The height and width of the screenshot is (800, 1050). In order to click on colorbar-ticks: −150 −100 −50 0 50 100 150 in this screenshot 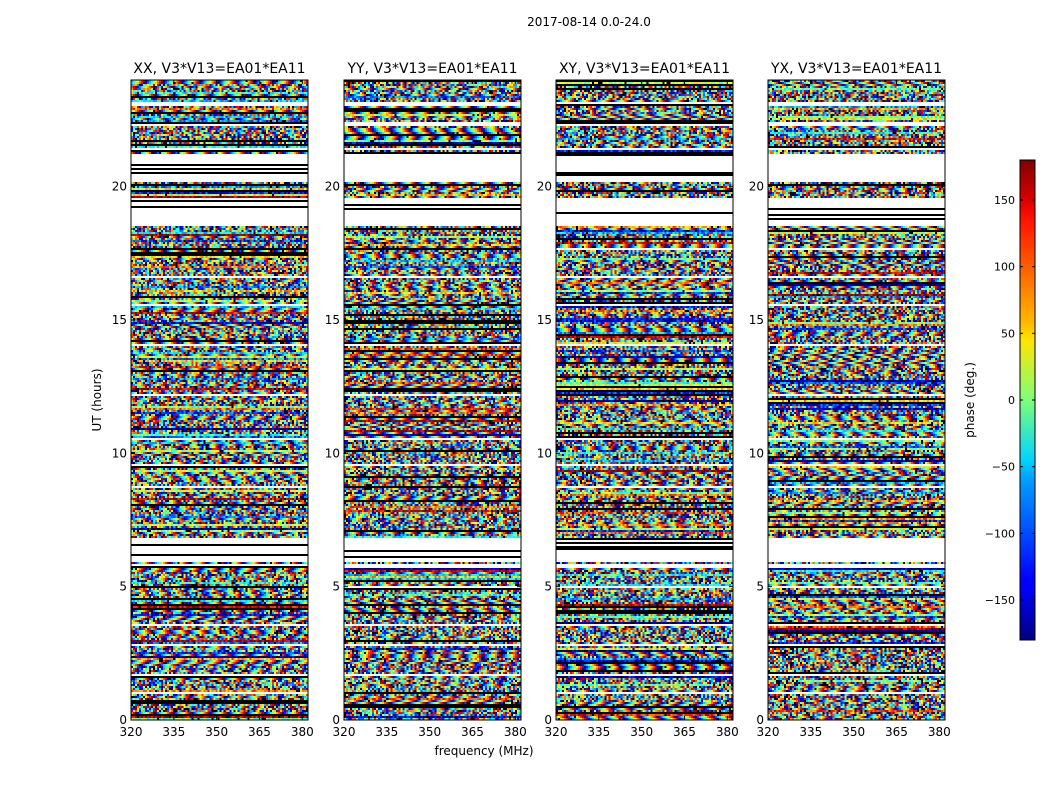, I will do `click(1010, 400)`.